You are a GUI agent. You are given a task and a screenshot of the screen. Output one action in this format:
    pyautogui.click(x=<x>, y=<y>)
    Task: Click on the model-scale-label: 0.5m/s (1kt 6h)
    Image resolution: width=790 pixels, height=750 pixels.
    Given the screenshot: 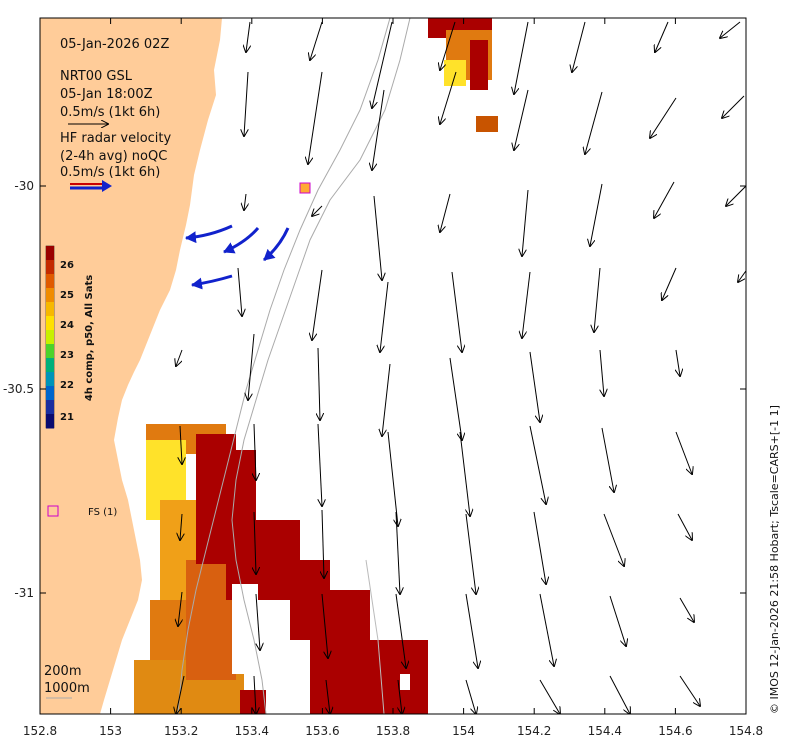 What is the action you would take?
    pyautogui.click(x=110, y=112)
    